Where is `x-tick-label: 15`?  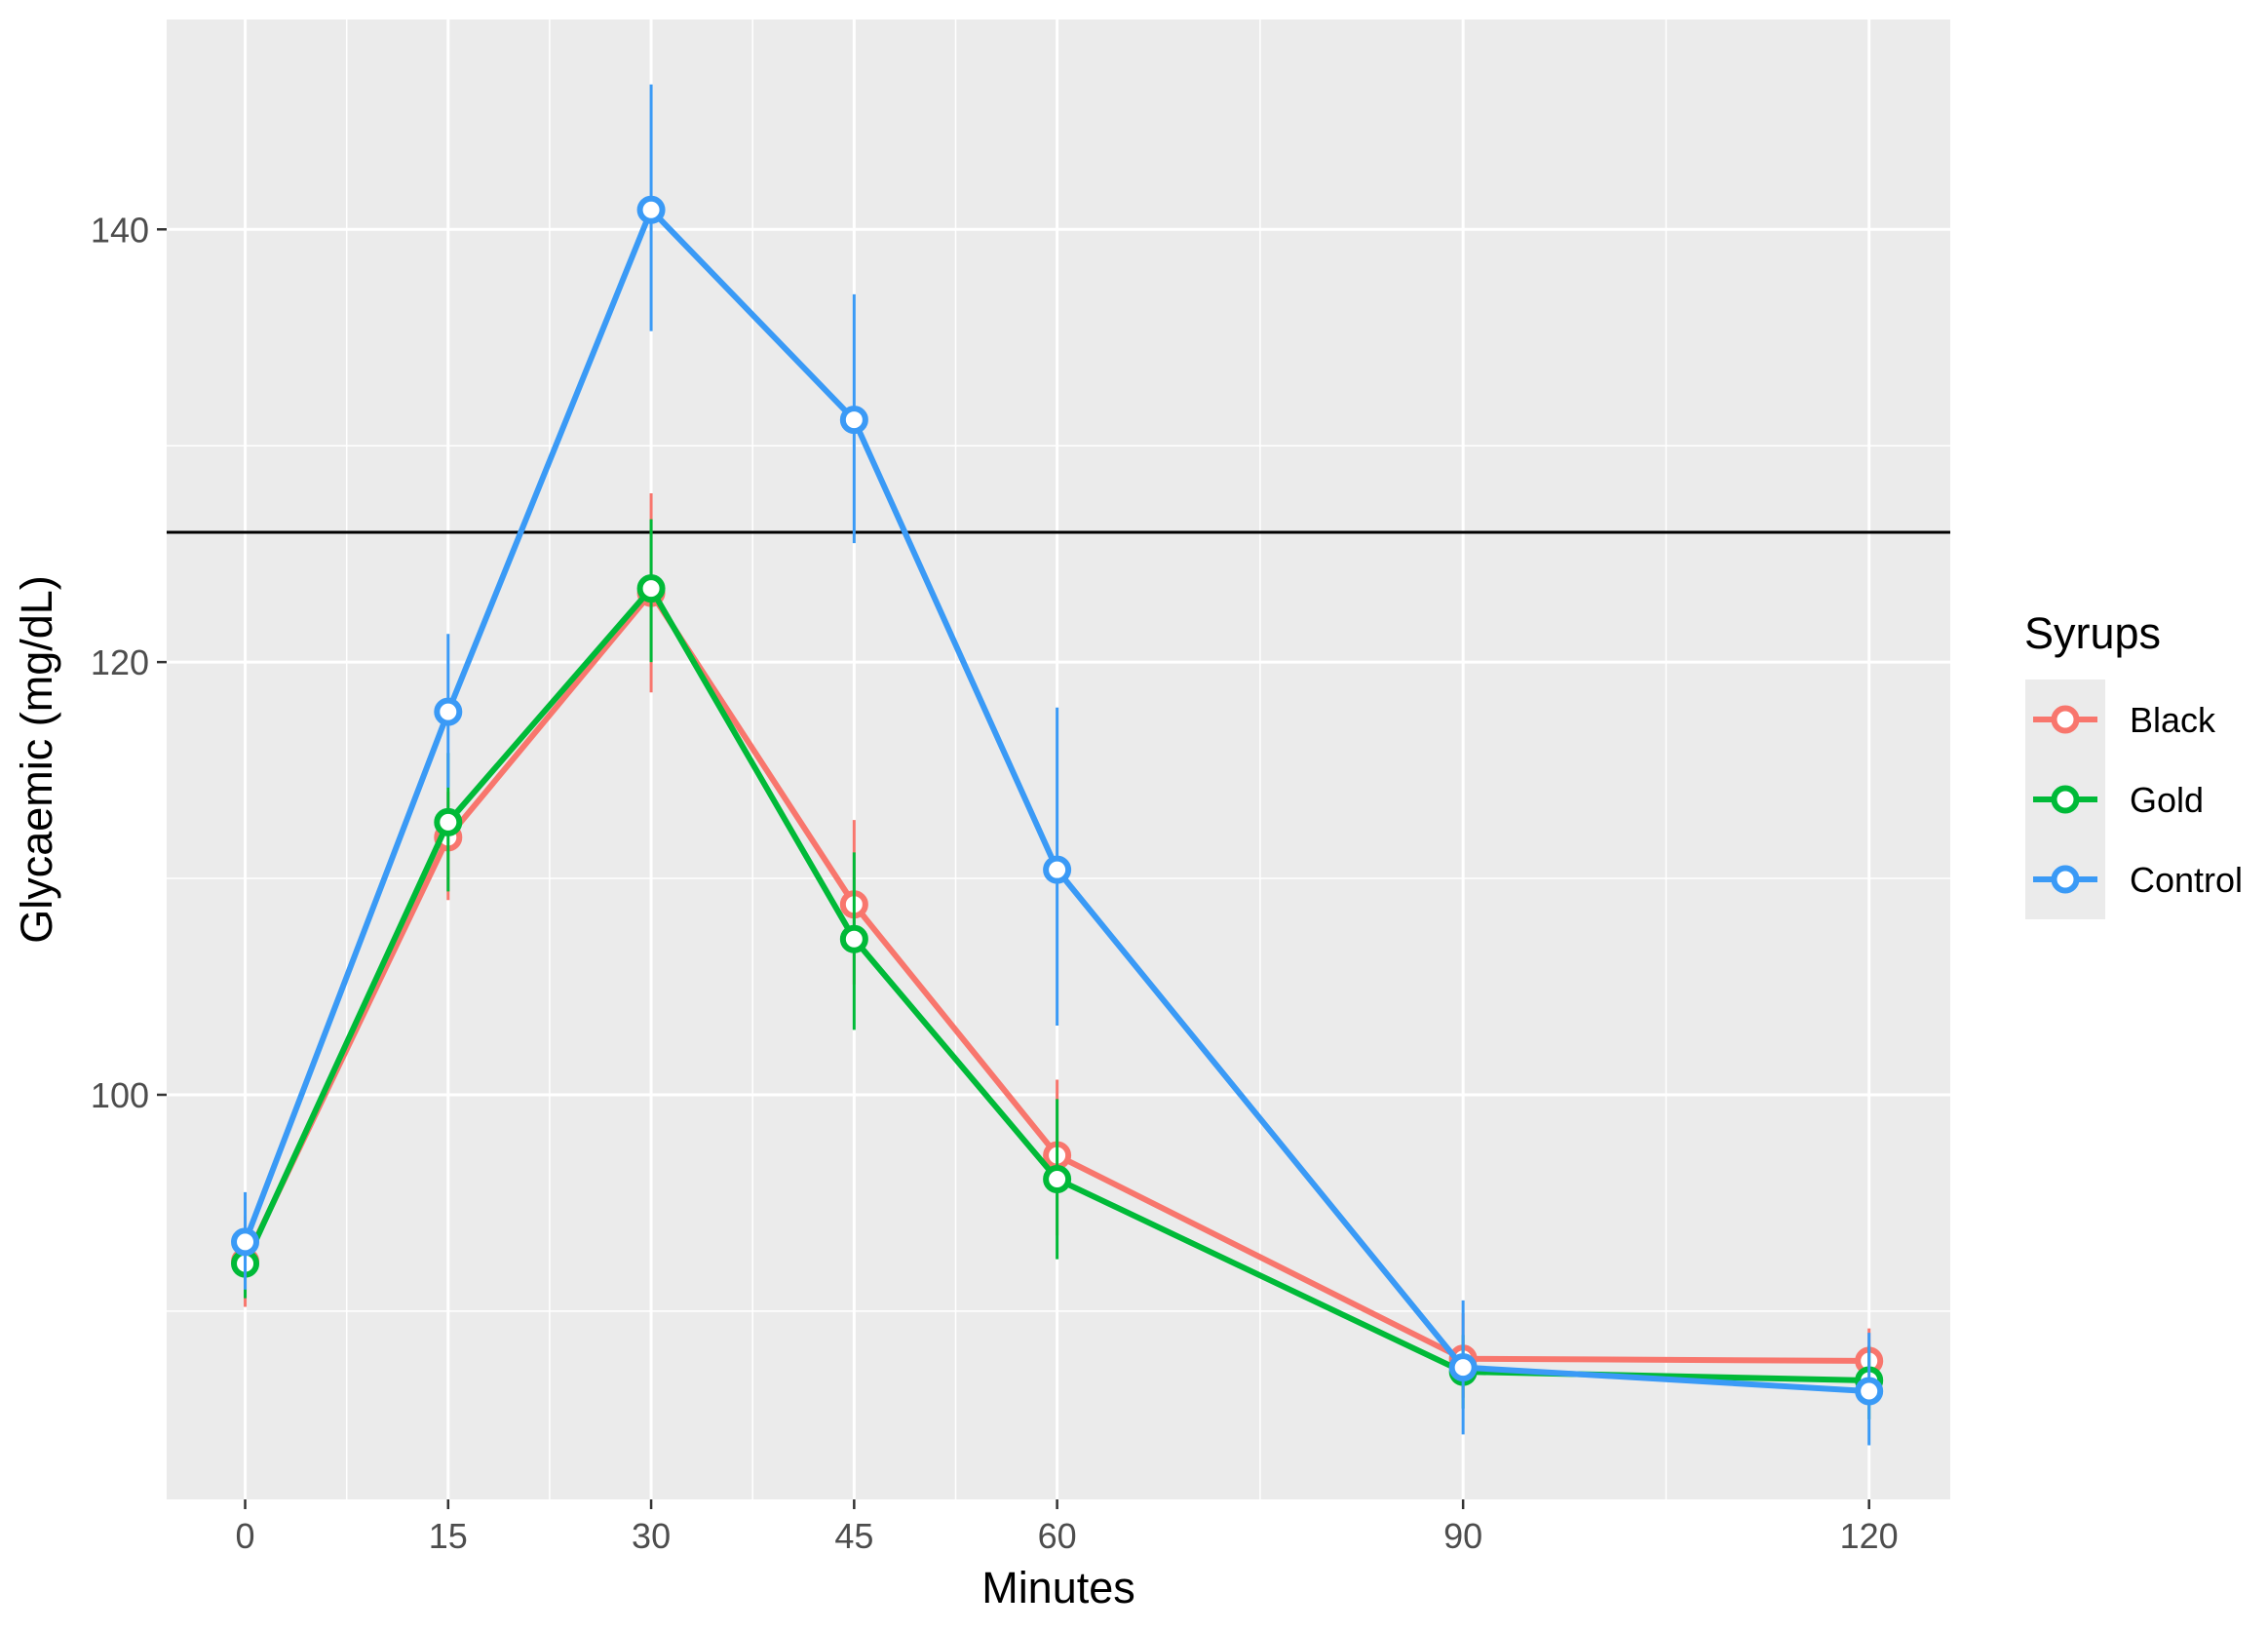
x-tick-label: 15 is located at coordinates (448, 1536).